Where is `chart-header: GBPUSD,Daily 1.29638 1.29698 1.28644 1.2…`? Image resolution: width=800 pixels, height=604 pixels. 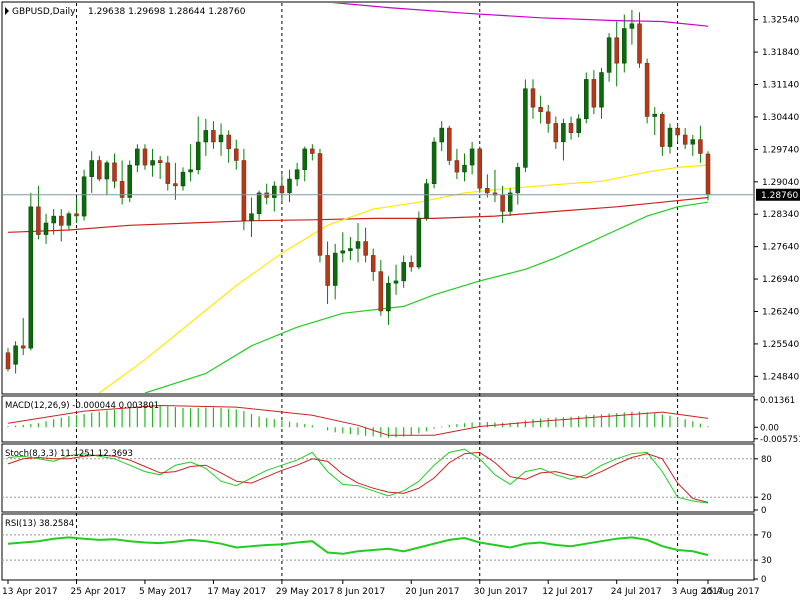
chart-header: GBPUSD,Daily 1.29638 1.29698 1.28644 1.2… is located at coordinates (125, 12).